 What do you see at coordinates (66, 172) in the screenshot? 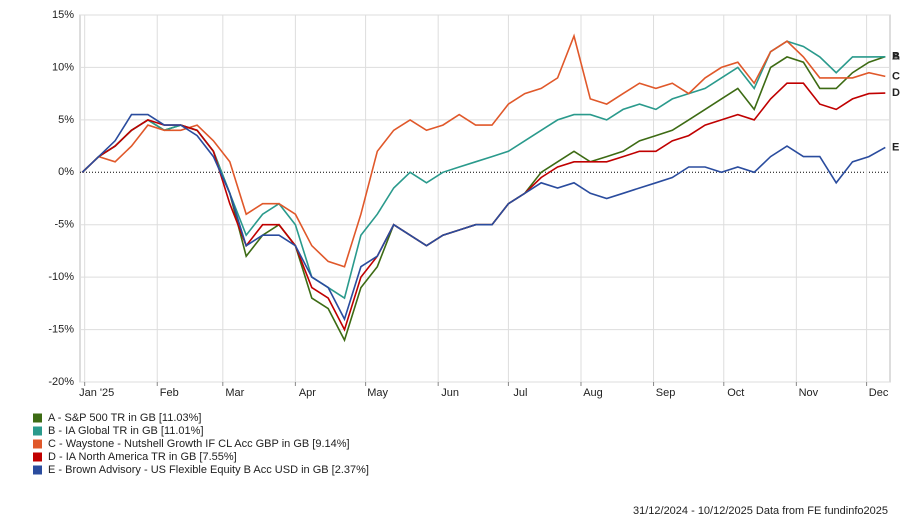
I see `y-tick-label: 0%` at bounding box center [66, 172].